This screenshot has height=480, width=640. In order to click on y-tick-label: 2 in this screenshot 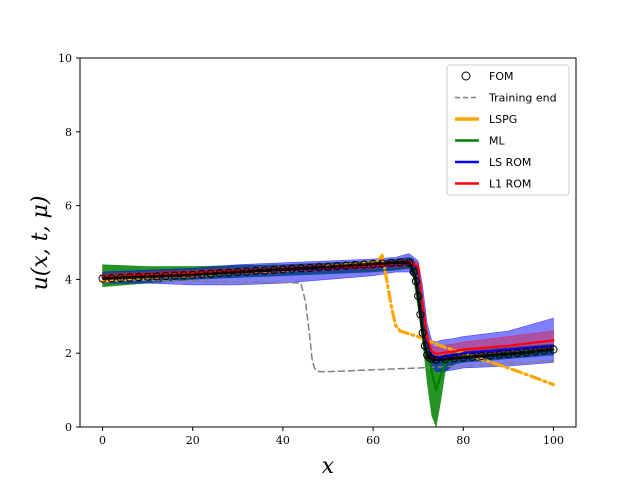, I will do `click(68, 353)`.